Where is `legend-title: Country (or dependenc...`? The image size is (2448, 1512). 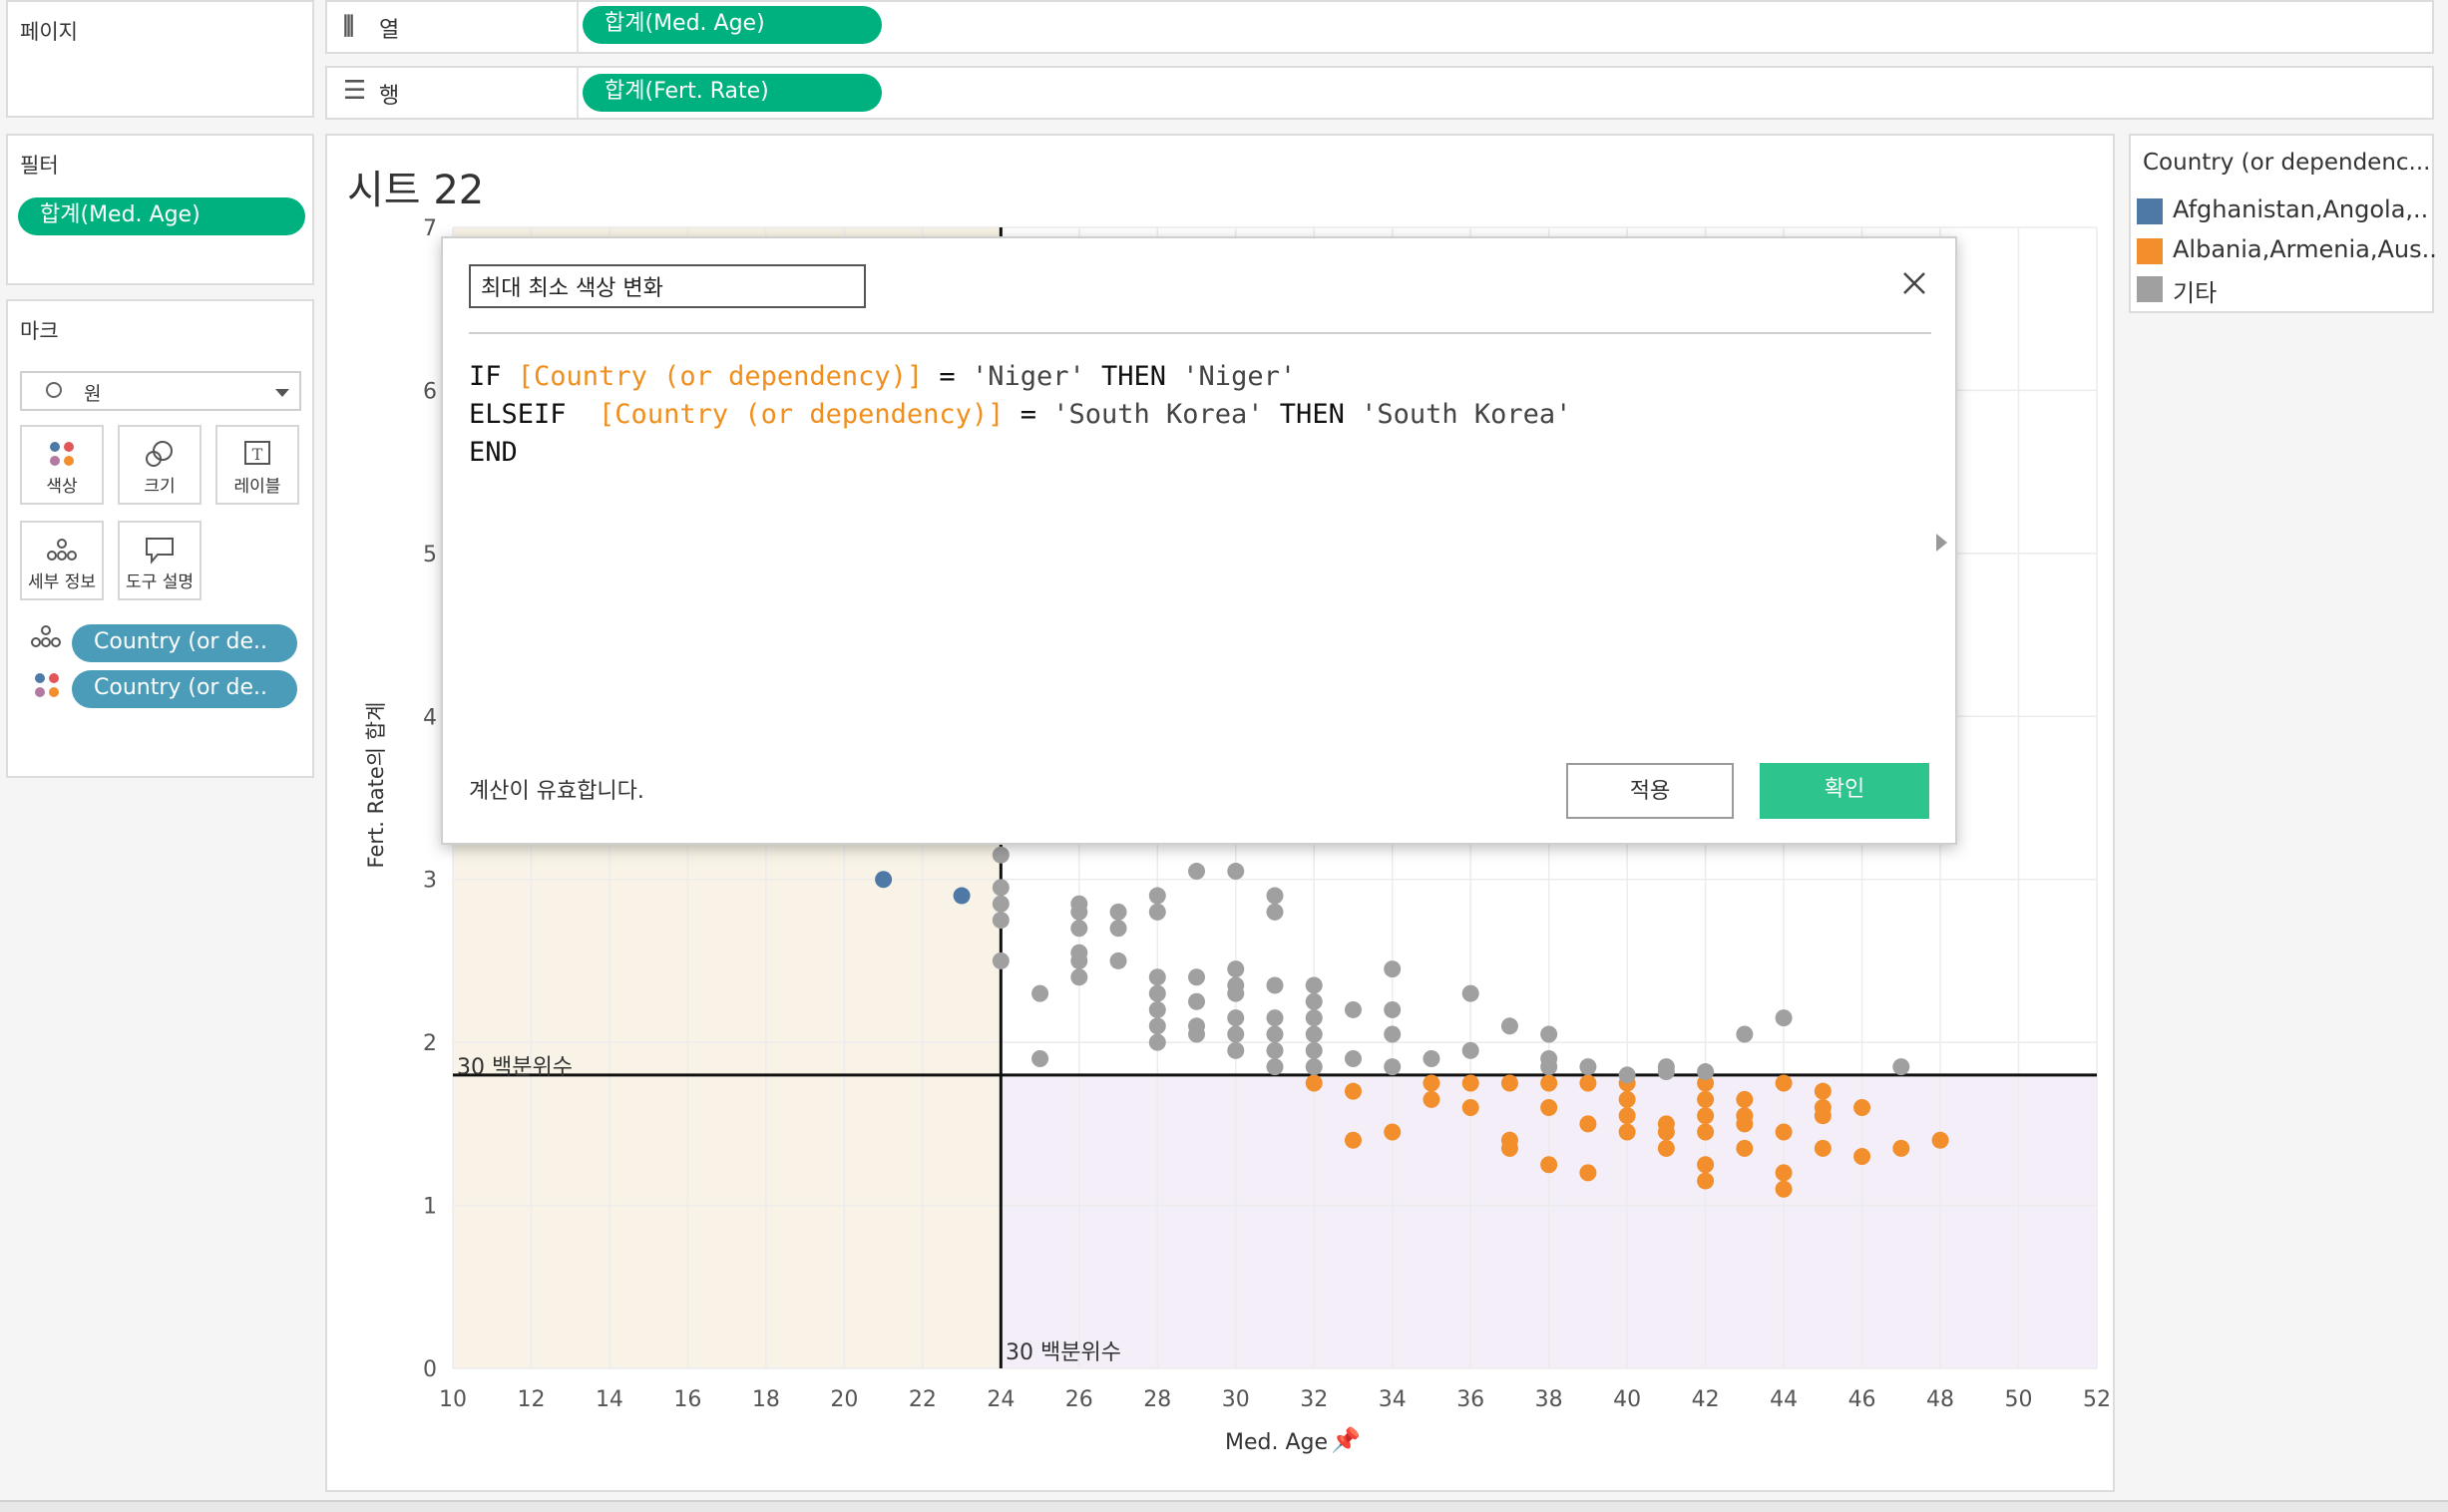
legend-title: Country (or dependenc... is located at coordinates (2287, 163).